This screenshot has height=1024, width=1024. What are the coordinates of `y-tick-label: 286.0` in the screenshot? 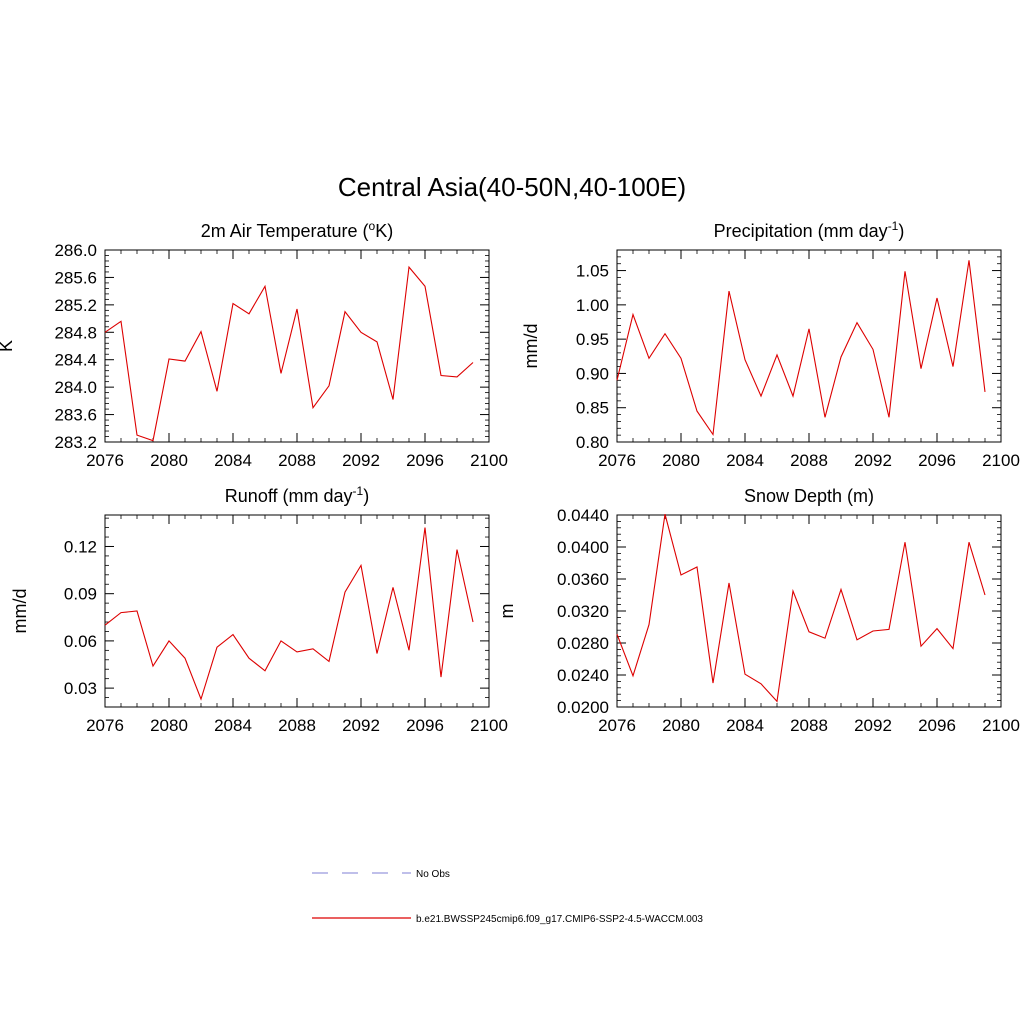 It's located at (75, 250).